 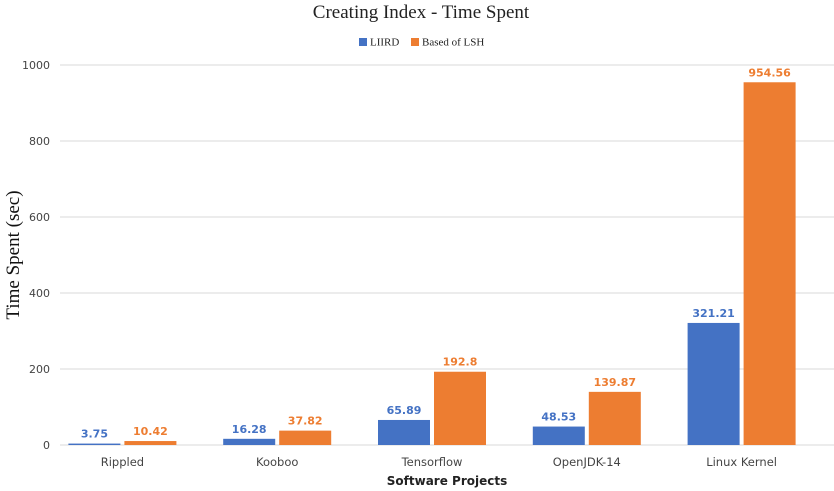 I want to click on x-axis-title: Software Projects, so click(x=447, y=481).